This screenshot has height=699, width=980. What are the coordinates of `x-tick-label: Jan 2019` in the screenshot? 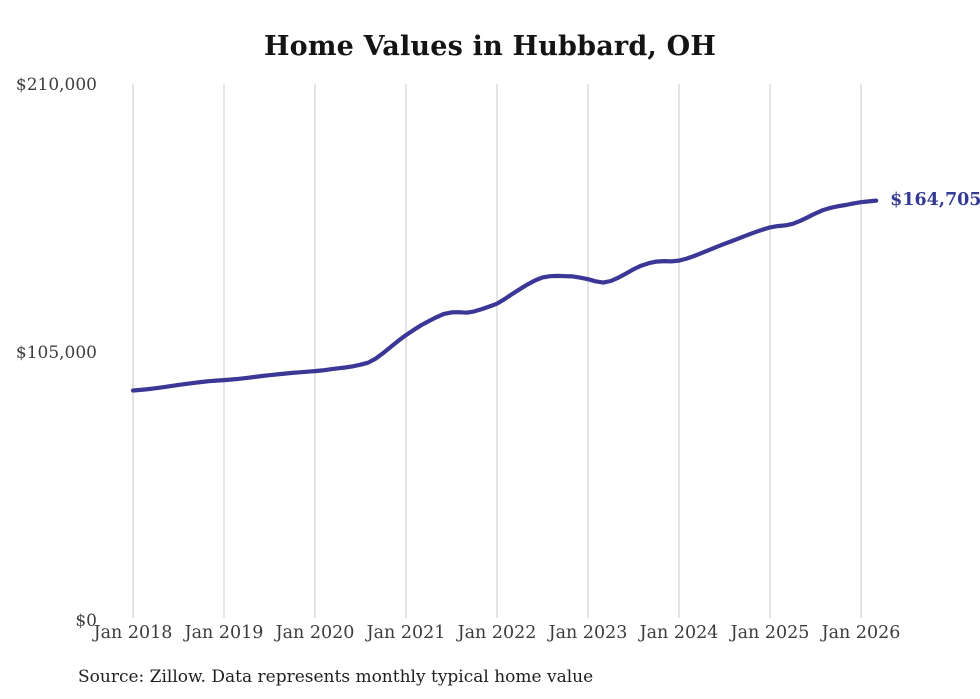 It's located at (224, 633).